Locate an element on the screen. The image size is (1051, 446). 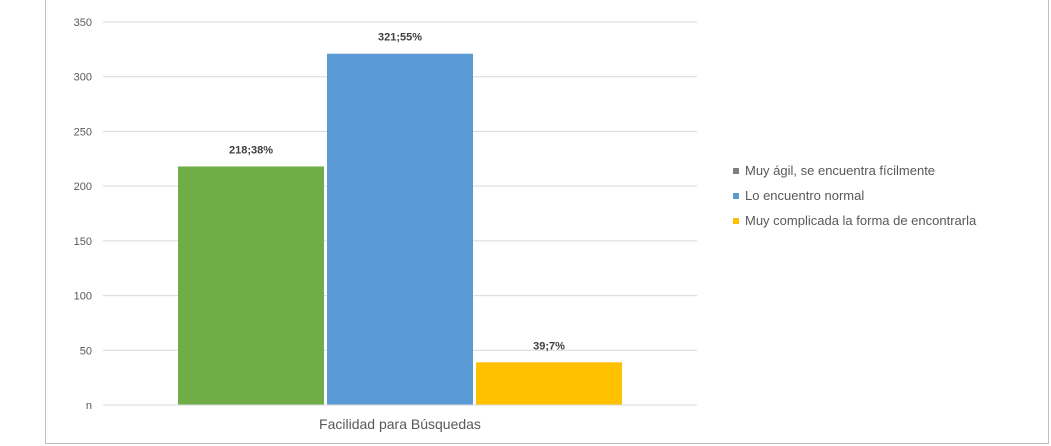
legend-item-complicada: Muy complicada la forma de encontrarla is located at coordinates (854, 220).